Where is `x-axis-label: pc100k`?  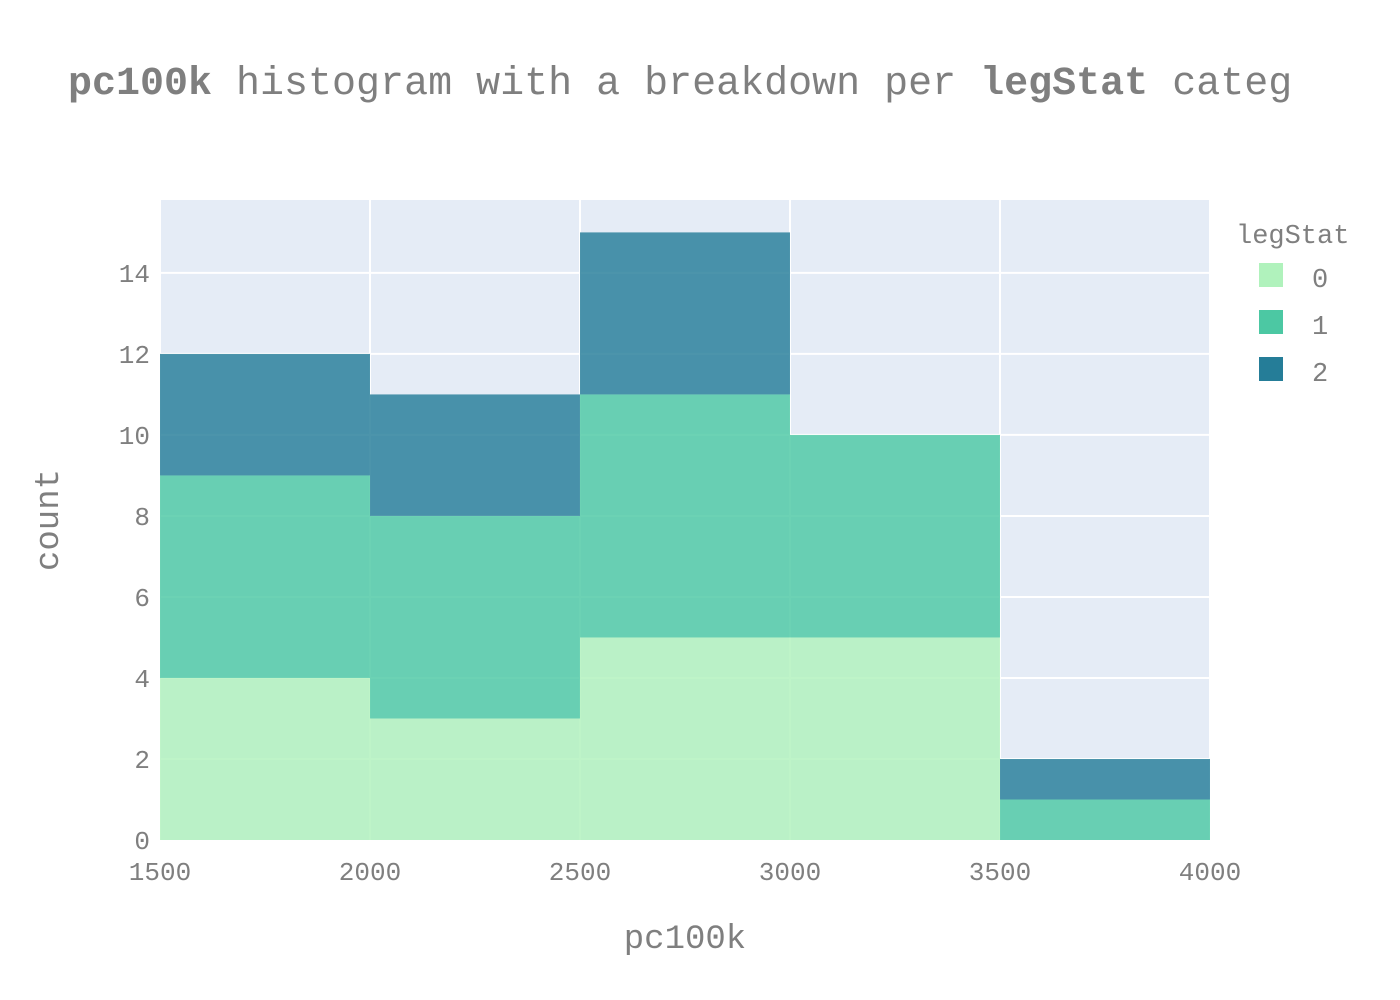
x-axis-label: pc100k is located at coordinates (685, 940).